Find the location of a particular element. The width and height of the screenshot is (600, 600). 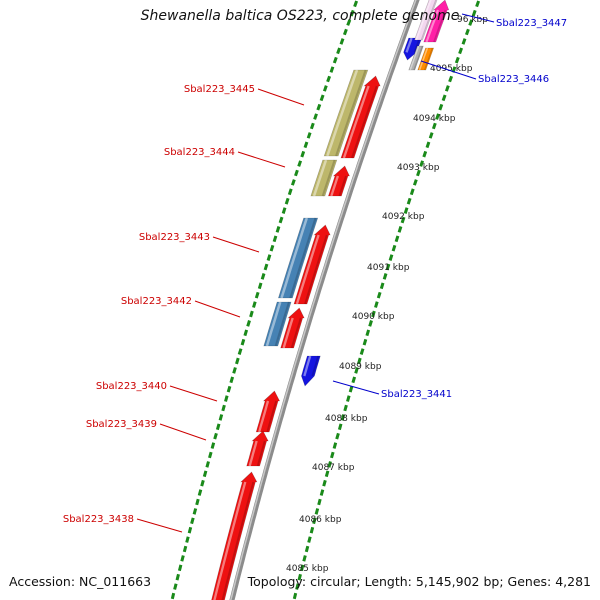

scale-label-4094: 4094 kbp is located at coordinates (434, 119).